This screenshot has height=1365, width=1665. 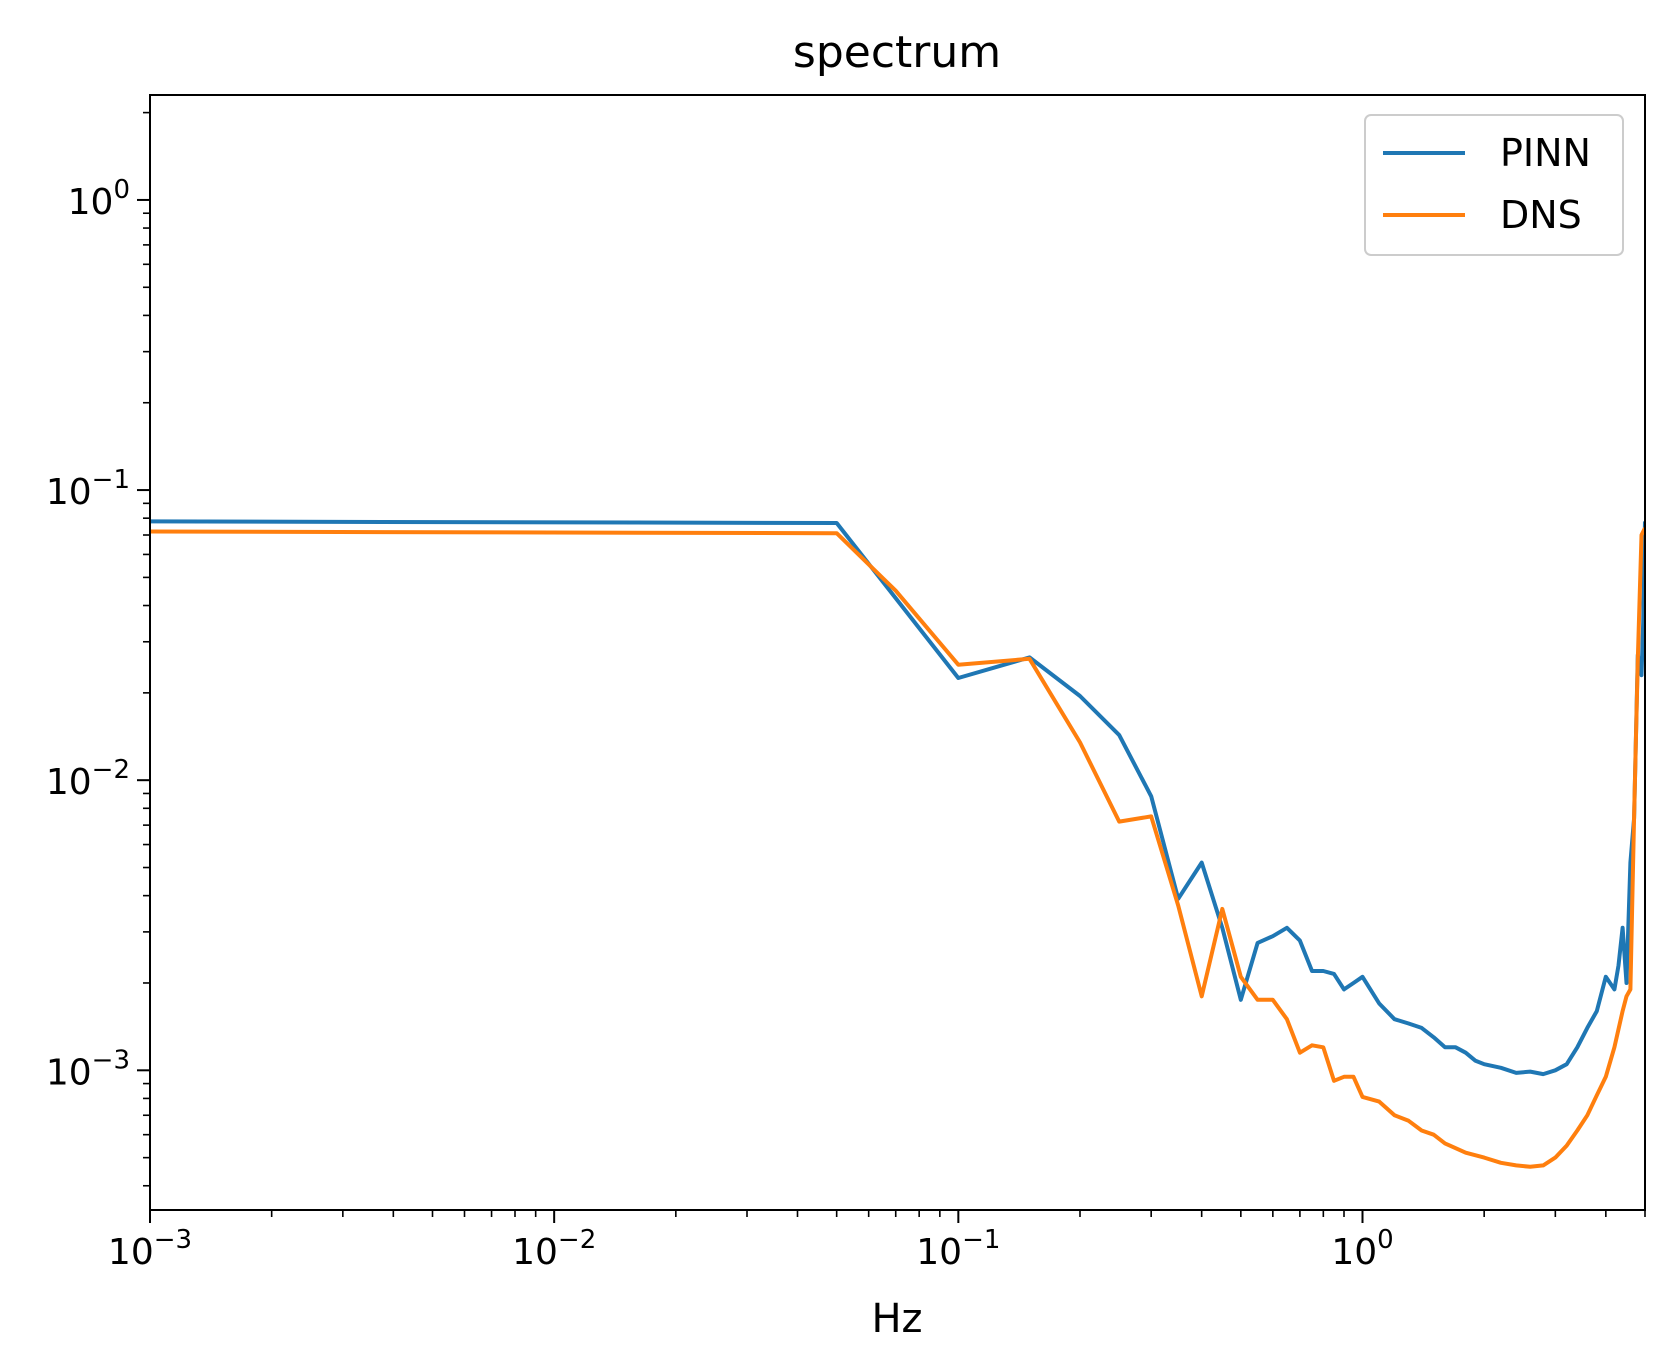 What do you see at coordinates (877, 1241) in the screenshot?
I see `x-axis: 10−3 10−2 10−1 100` at bounding box center [877, 1241].